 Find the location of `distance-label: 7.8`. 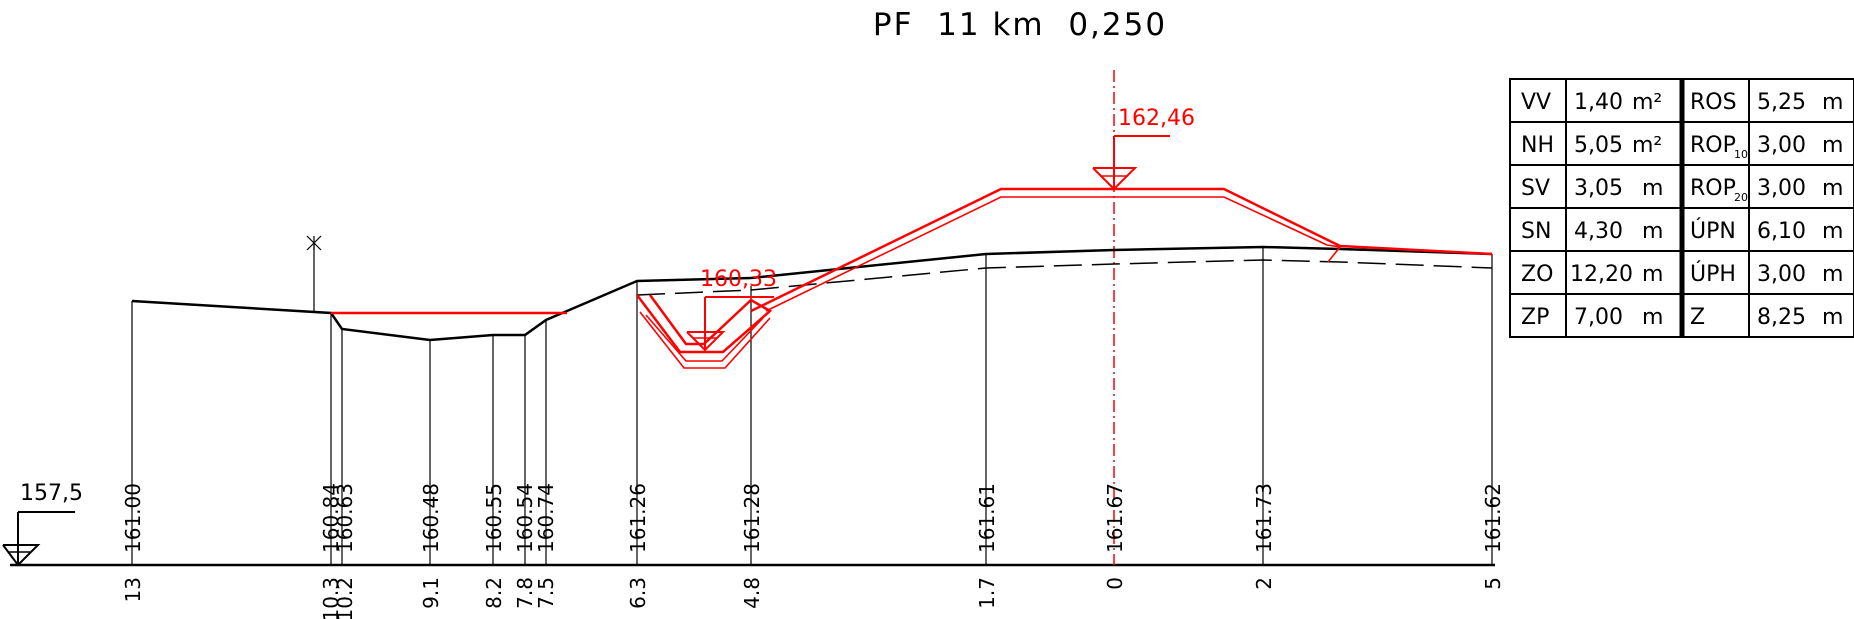

distance-label: 7.8 is located at coordinates (525, 593).